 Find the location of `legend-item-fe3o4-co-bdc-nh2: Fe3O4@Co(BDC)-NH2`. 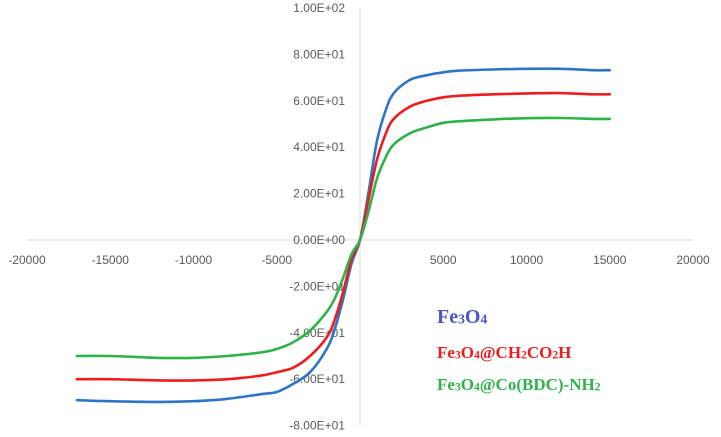

legend-item-fe3o4-co-bdc-nh2: Fe3O4@Co(BDC)-NH2 is located at coordinates (519, 384).